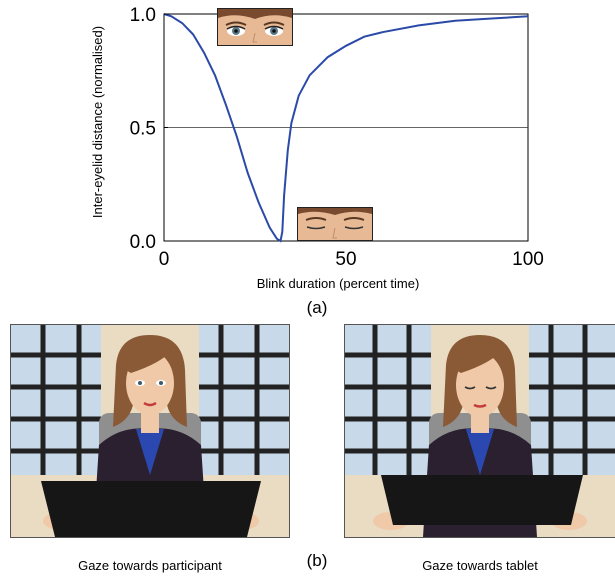  What do you see at coordinates (528, 259) in the screenshot?
I see `x-tick-label: 100` at bounding box center [528, 259].